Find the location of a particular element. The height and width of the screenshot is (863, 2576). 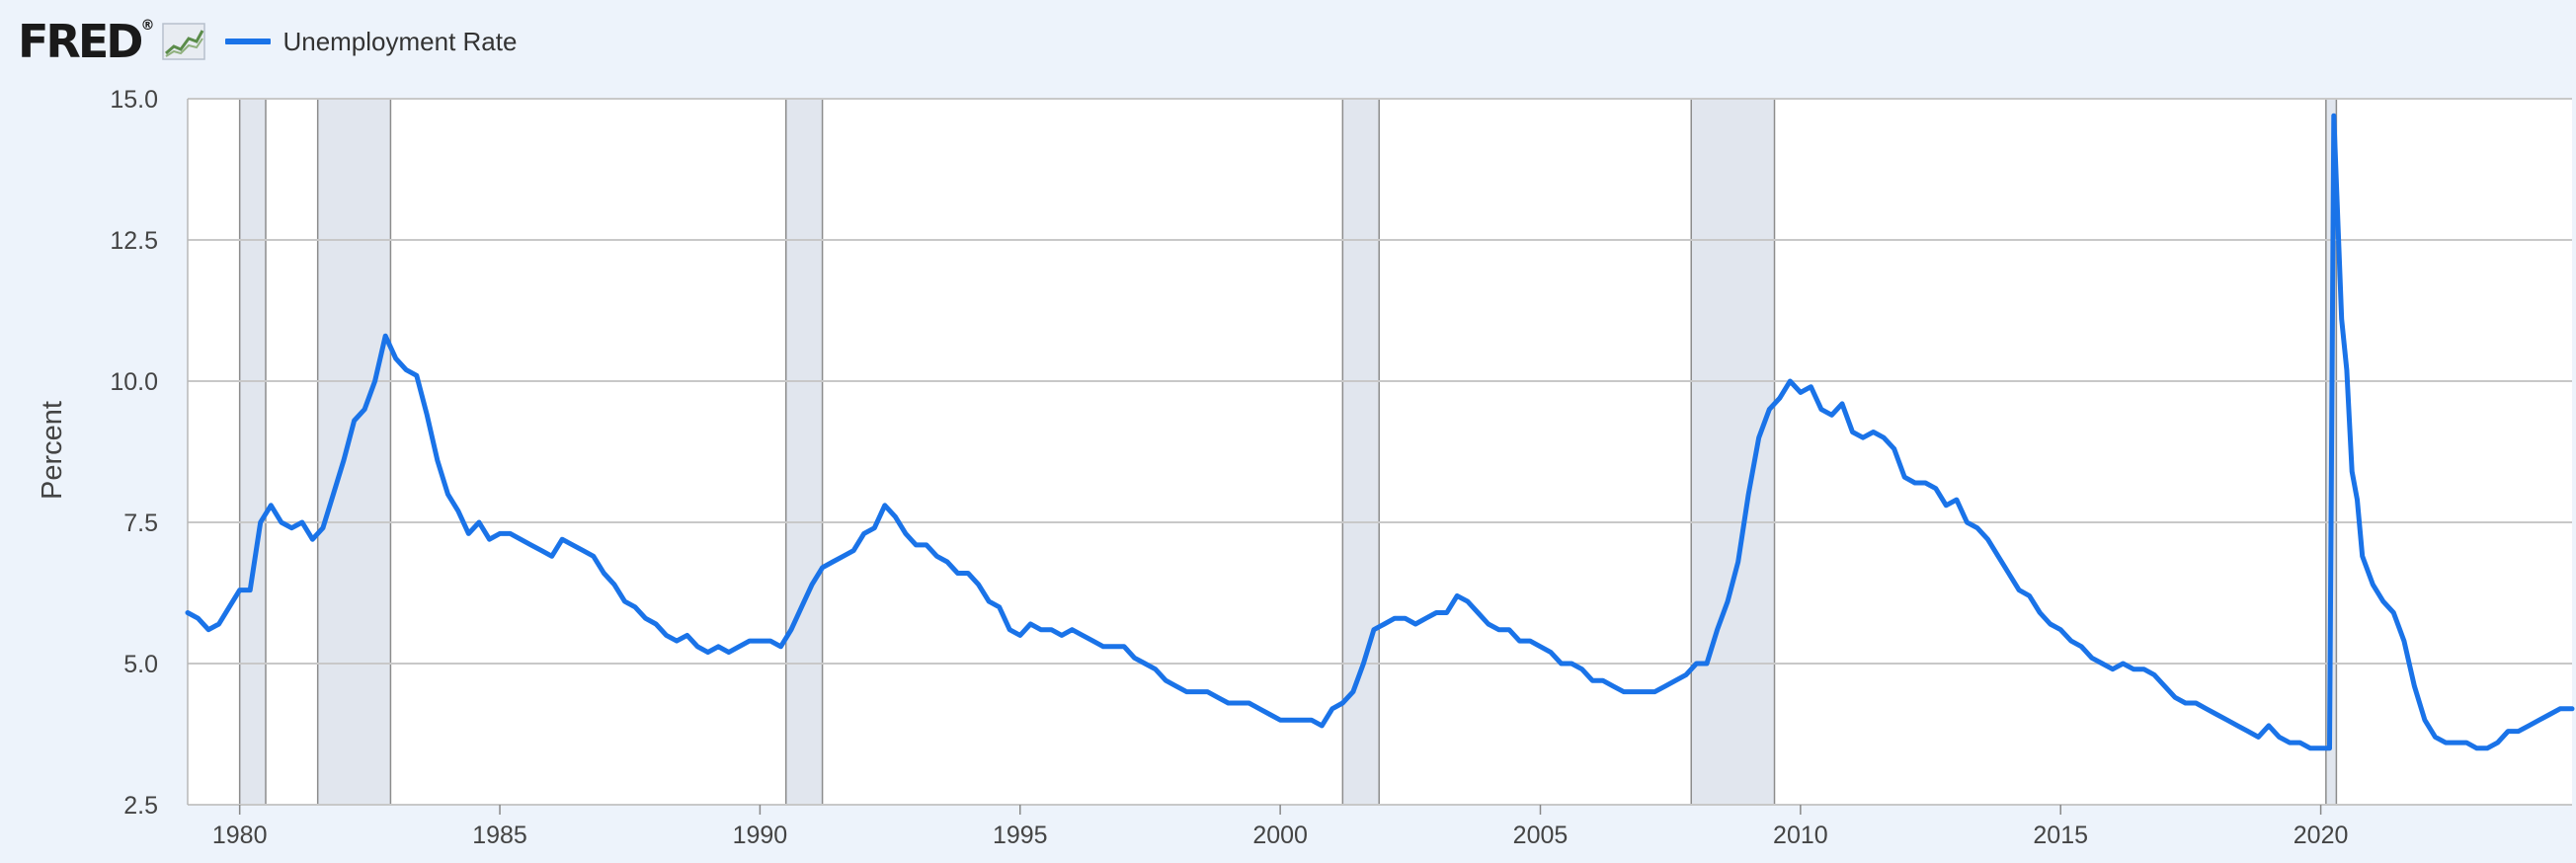

legend-swatch is located at coordinates (248, 41).